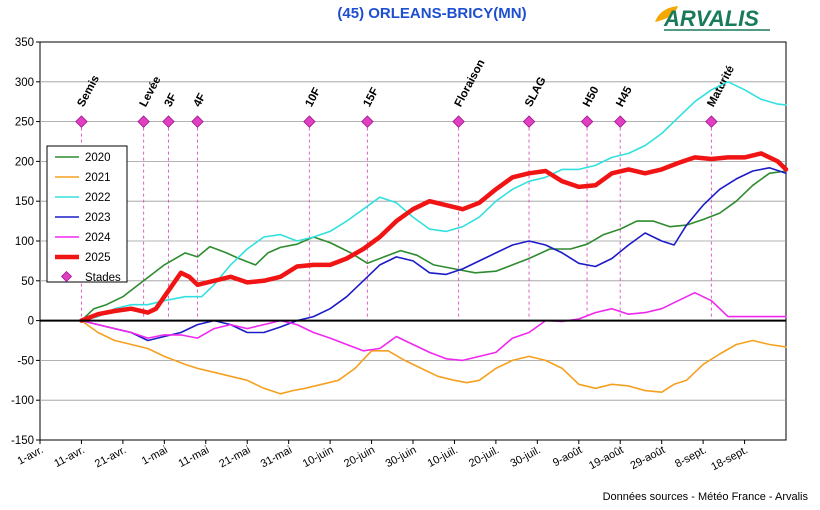 The image size is (820, 510). What do you see at coordinates (22, 401) in the screenshot?
I see `y-tick-label: -100` at bounding box center [22, 401].